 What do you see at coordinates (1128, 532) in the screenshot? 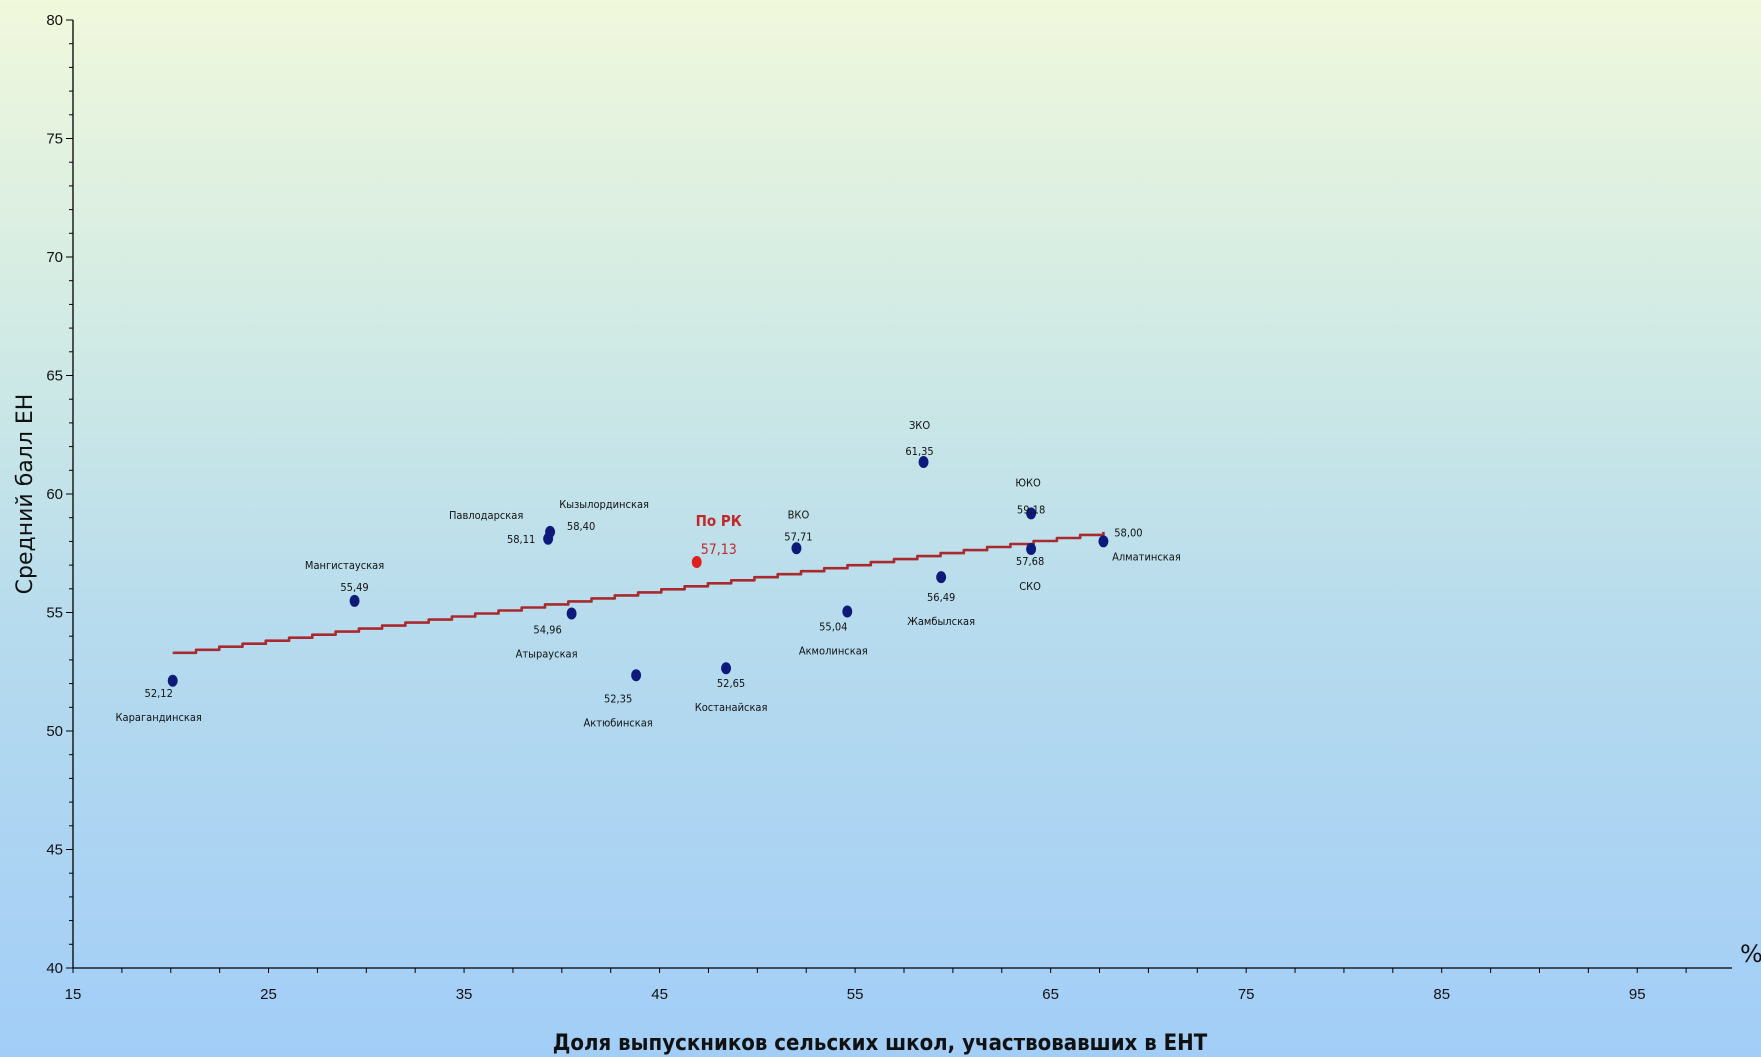
I see `point-value-label: 58,00` at bounding box center [1128, 532].